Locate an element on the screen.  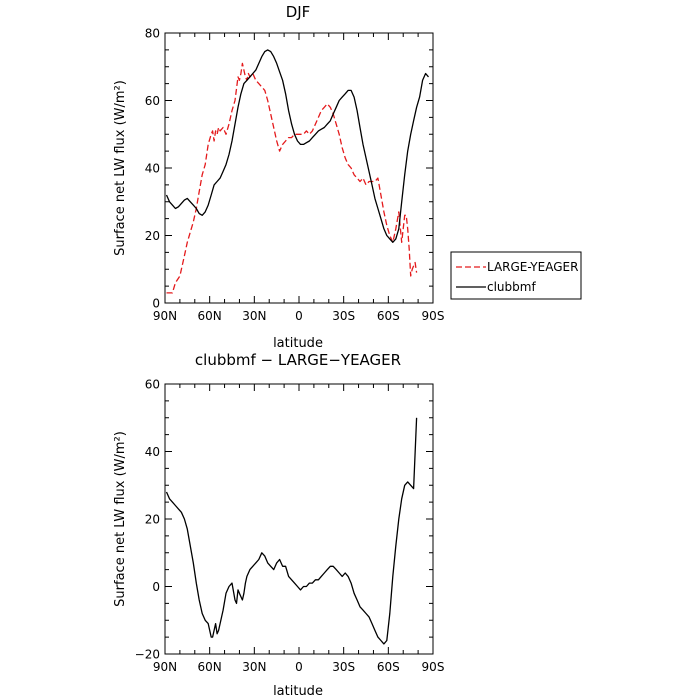
chart-top-legend: LARGE-YEAGER clubbmf is located at coordinates (516, 275).